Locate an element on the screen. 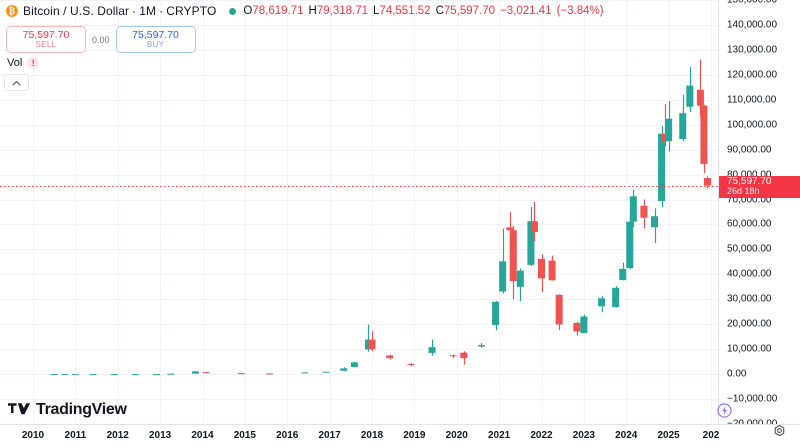 The width and height of the screenshot is (800, 447). trade-widget: 75,597.70 SELL 0.00 75,597.70 BUY is located at coordinates (101, 39).